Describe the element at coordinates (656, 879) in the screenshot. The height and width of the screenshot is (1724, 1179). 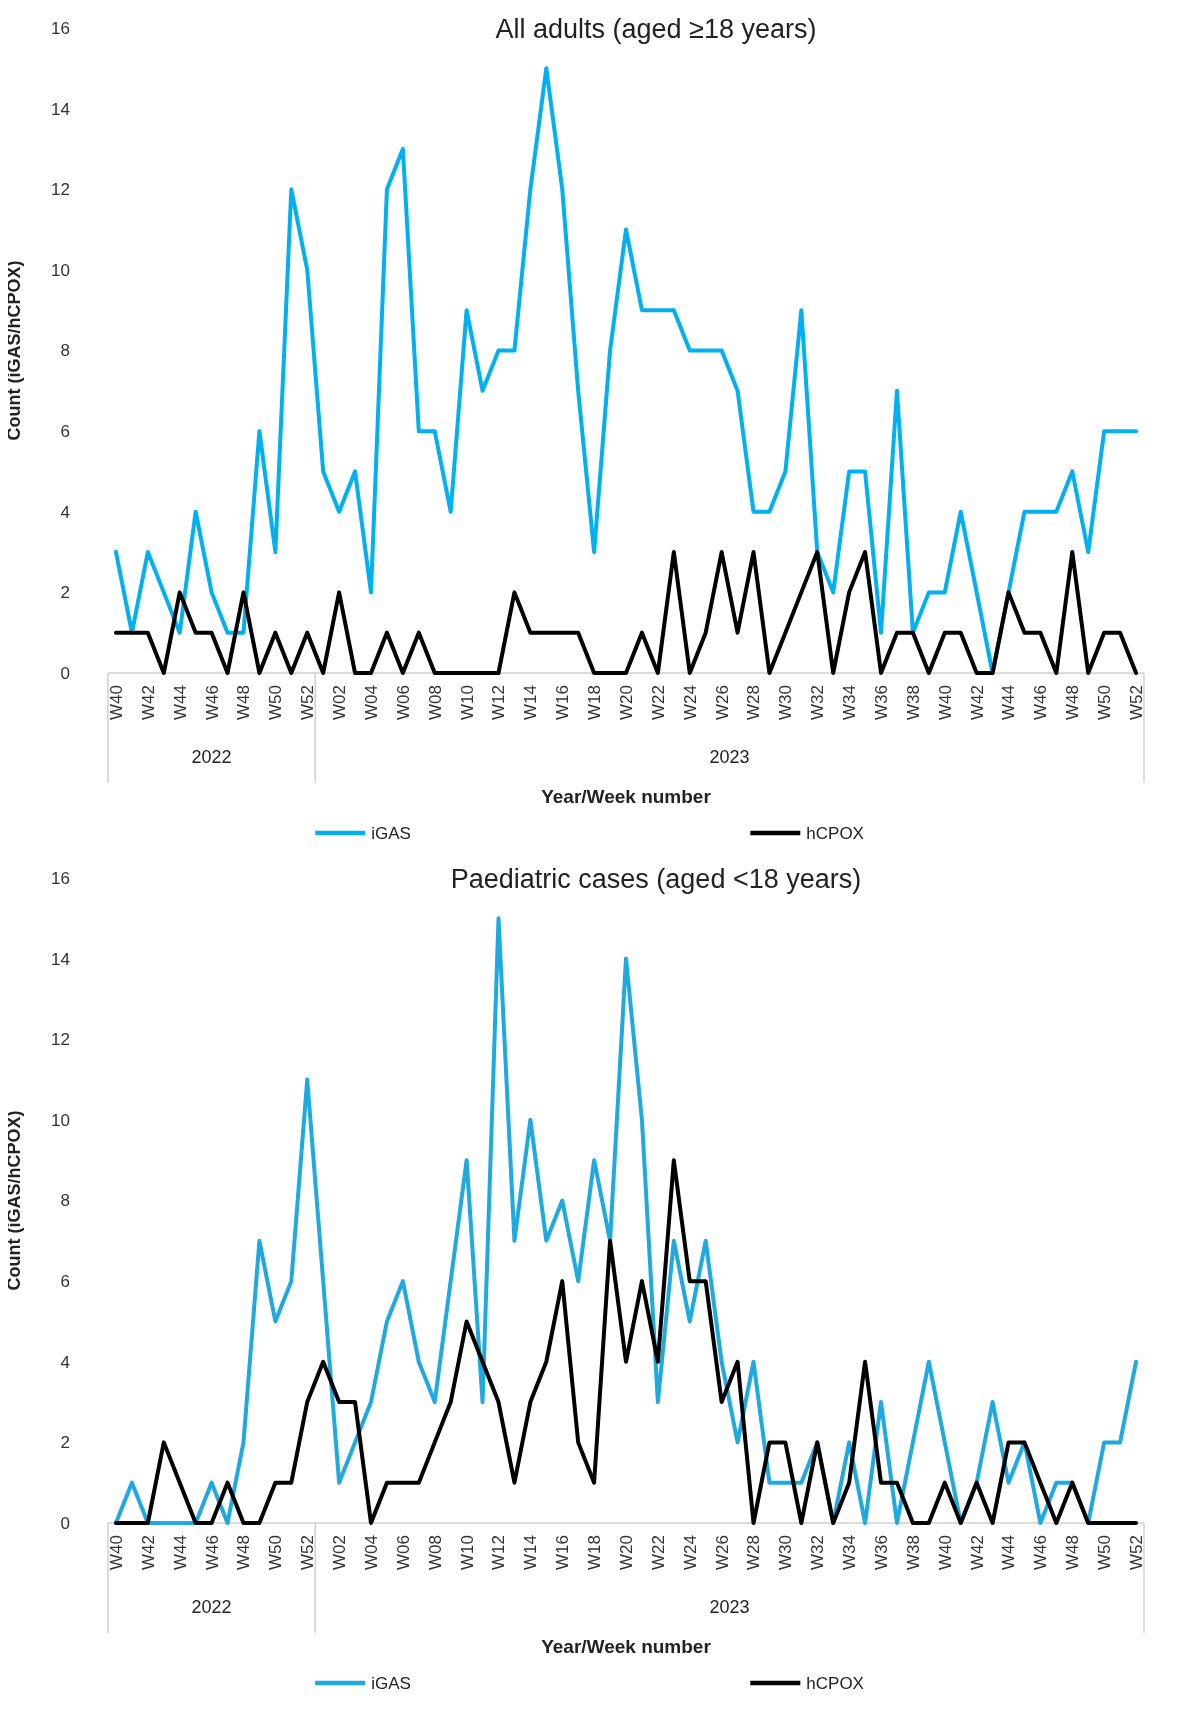
I see `chart-title: Paediatric cases (aged <18 years)` at that location.